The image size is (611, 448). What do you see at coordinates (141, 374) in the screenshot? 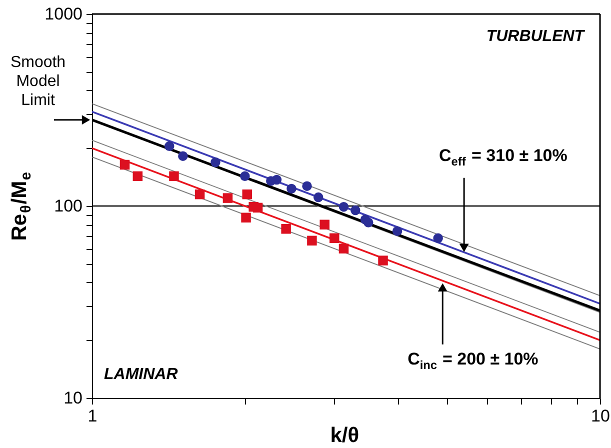
I see `annotation: LAMINAR` at bounding box center [141, 374].